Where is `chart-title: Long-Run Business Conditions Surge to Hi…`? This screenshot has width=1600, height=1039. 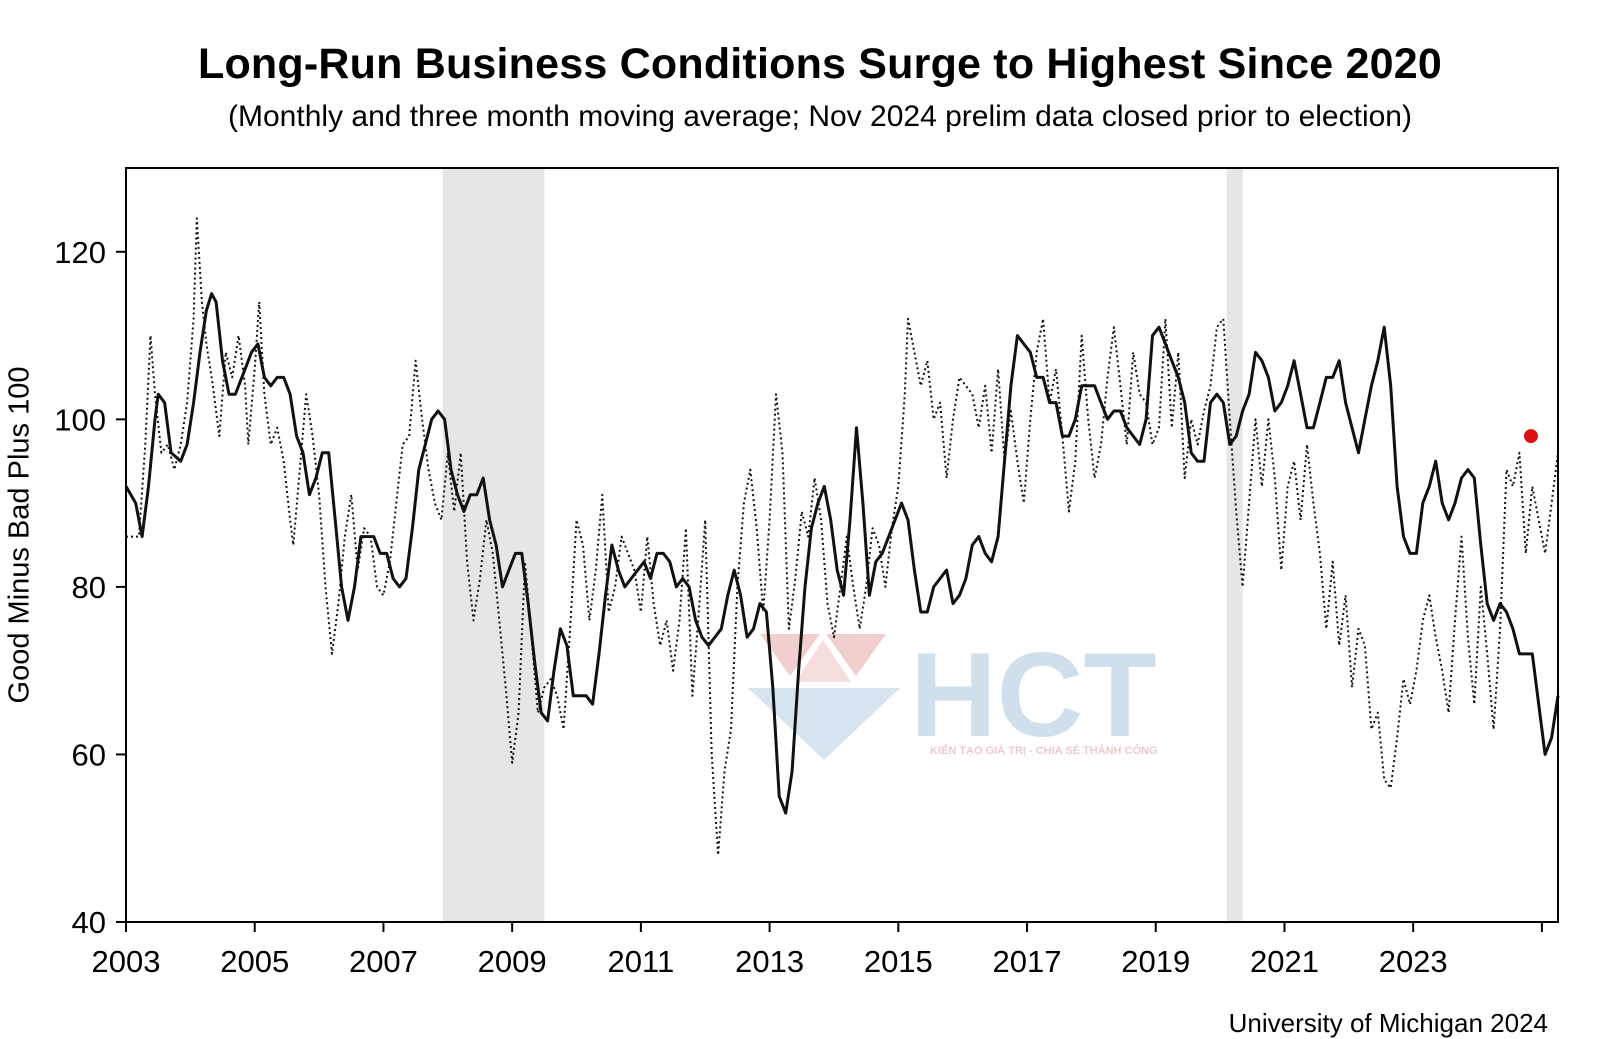
chart-title: Long-Run Business Conditions Surge to Hi… is located at coordinates (819, 64).